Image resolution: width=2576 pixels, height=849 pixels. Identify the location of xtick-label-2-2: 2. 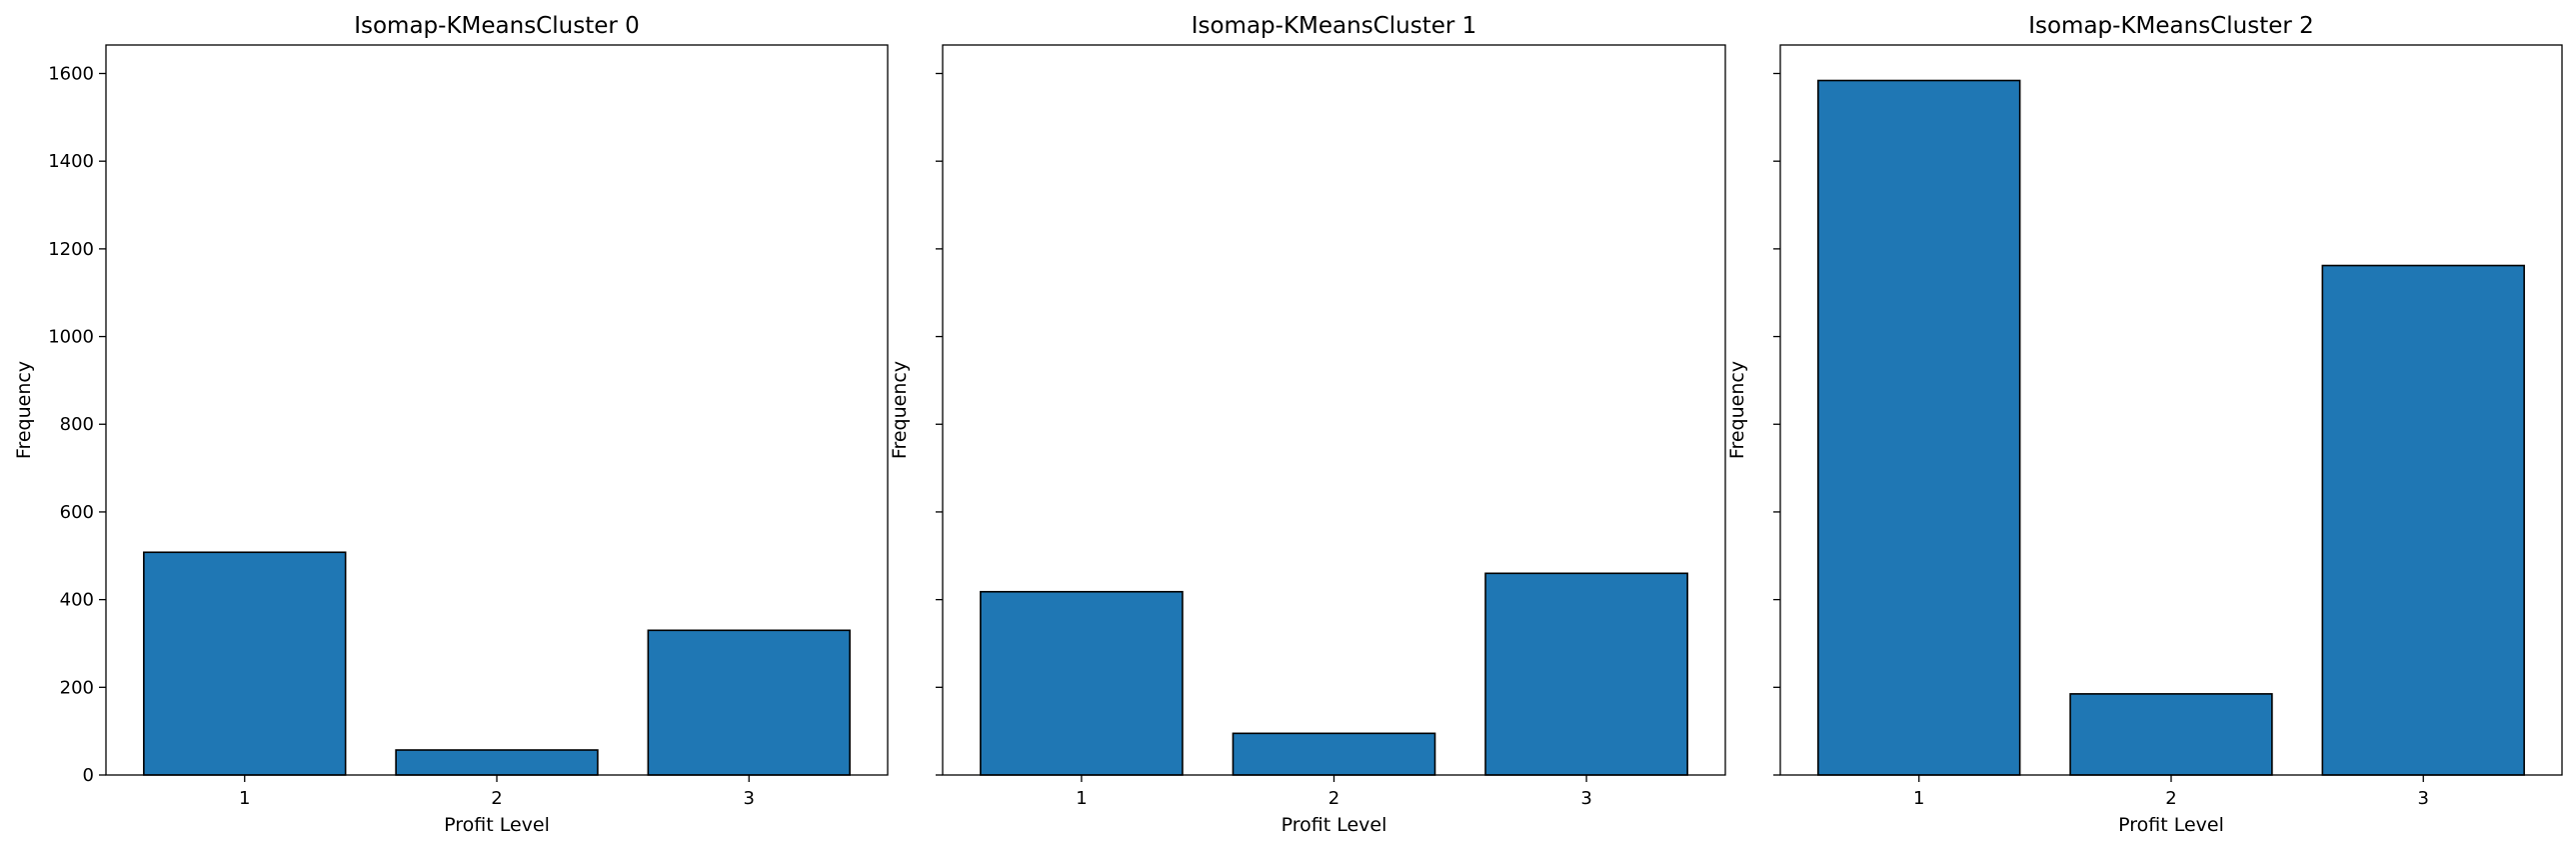
(2170, 798).